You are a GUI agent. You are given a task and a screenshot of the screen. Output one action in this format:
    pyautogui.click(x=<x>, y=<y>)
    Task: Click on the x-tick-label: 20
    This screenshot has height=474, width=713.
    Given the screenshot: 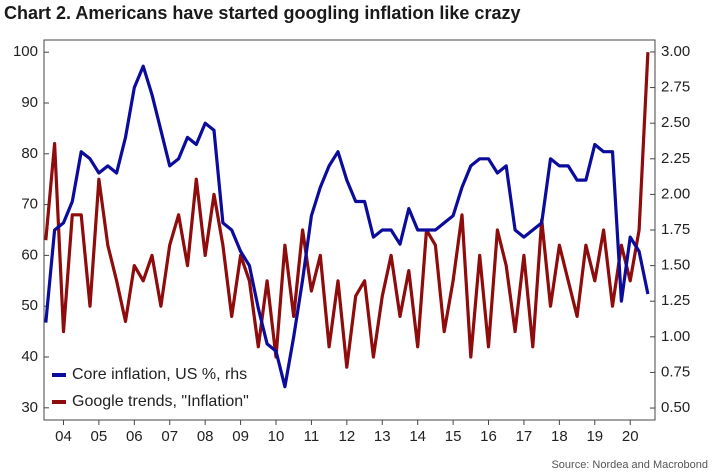 What is the action you would take?
    pyautogui.click(x=630, y=436)
    